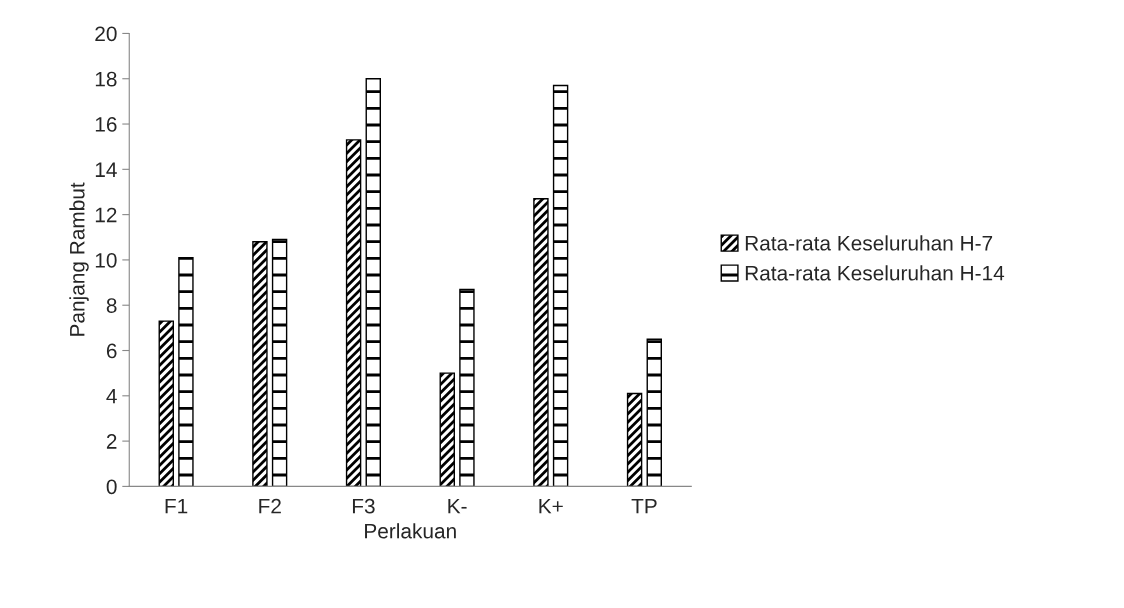 The image size is (1124, 608). Describe the element at coordinates (111, 351) in the screenshot. I see `y-tick-label: 6` at that location.